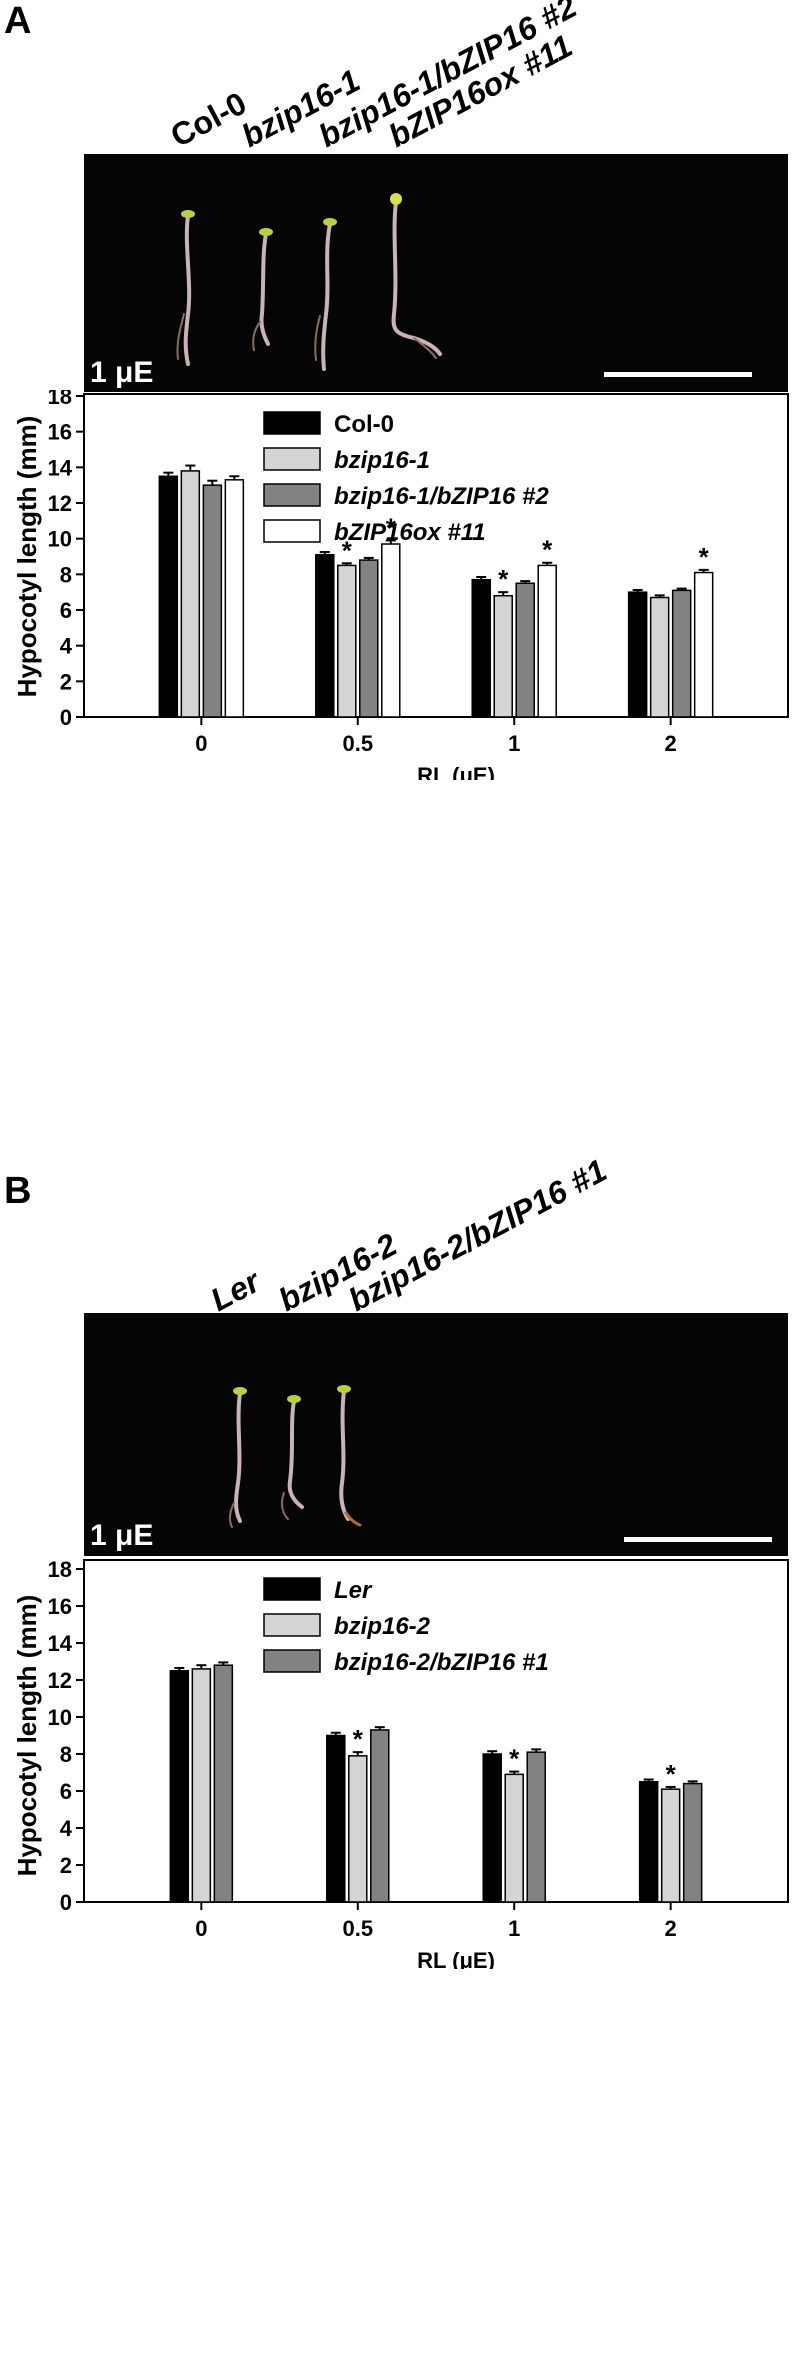 This screenshot has width=797, height=2353. I want to click on legend-label: Col-0, so click(364, 424).